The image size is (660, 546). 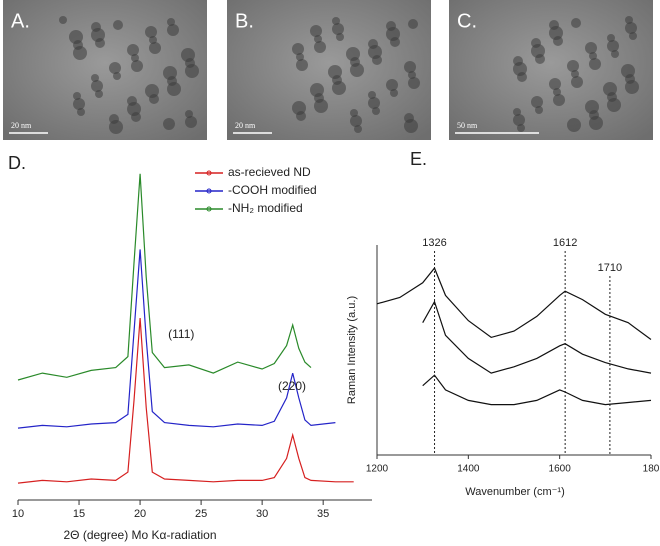 I want to click on reference-label: 1612, so click(x=565, y=243).